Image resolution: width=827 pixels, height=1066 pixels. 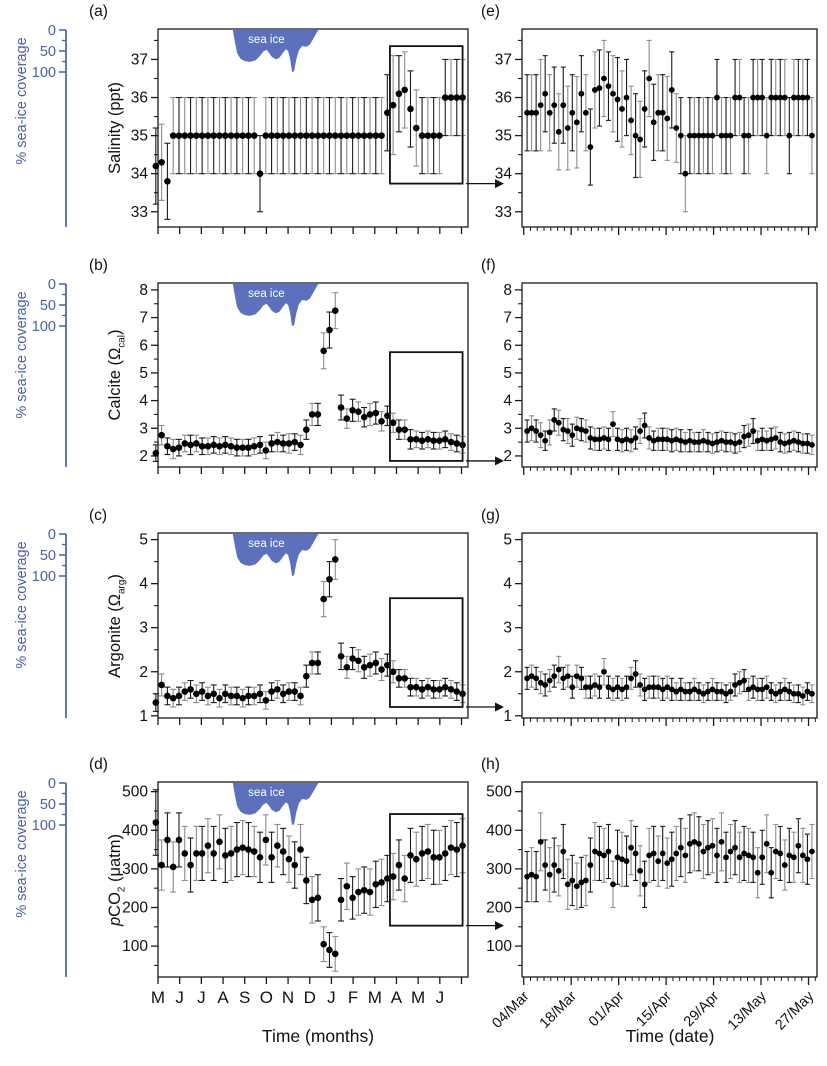 I want to click on date-tick-label: 15/Apr, so click(x=654, y=1009).